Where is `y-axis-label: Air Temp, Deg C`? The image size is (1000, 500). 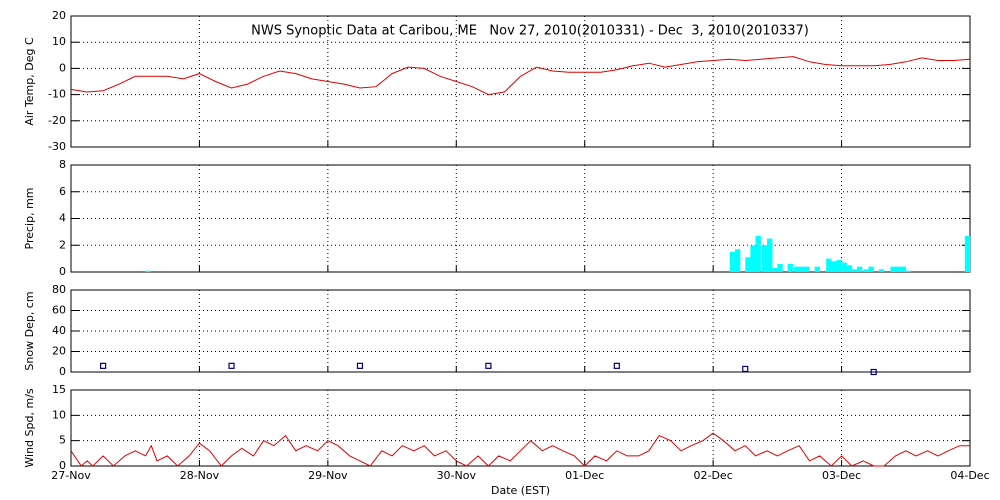
y-axis-label: Air Temp, Deg C is located at coordinates (29, 81).